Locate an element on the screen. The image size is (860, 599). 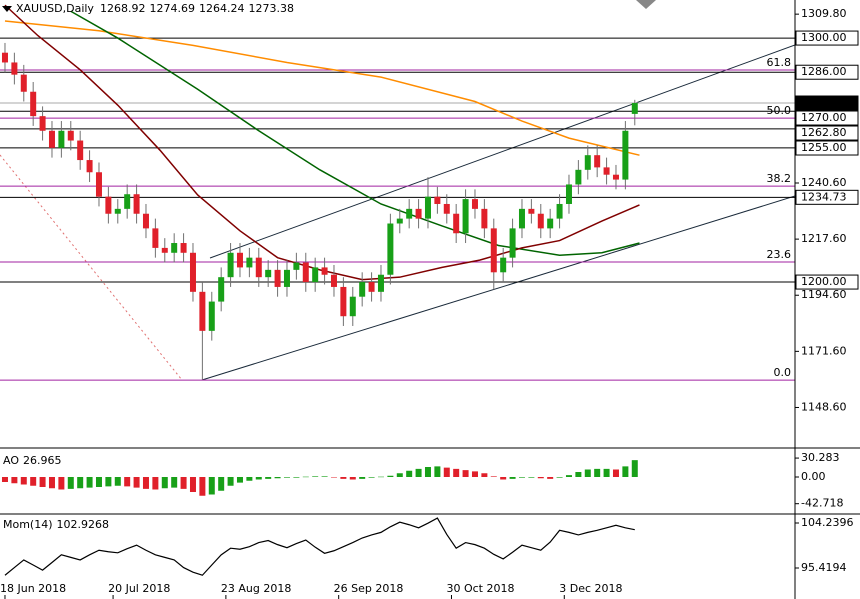
momentum-line is located at coordinates (319, 546).